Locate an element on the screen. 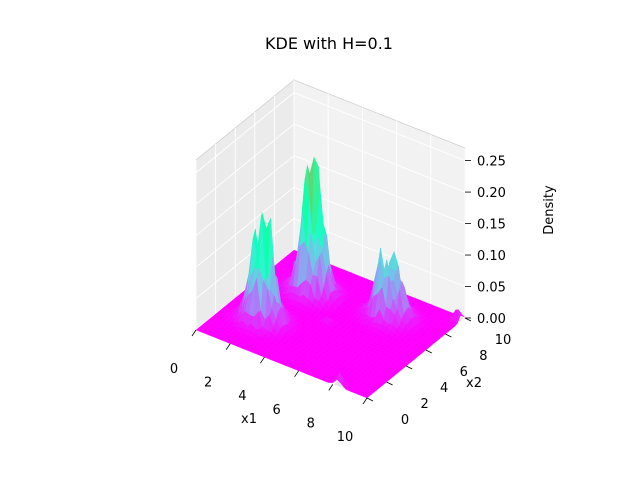 The image size is (640, 485). x-tick-label: 2 is located at coordinates (208, 383).